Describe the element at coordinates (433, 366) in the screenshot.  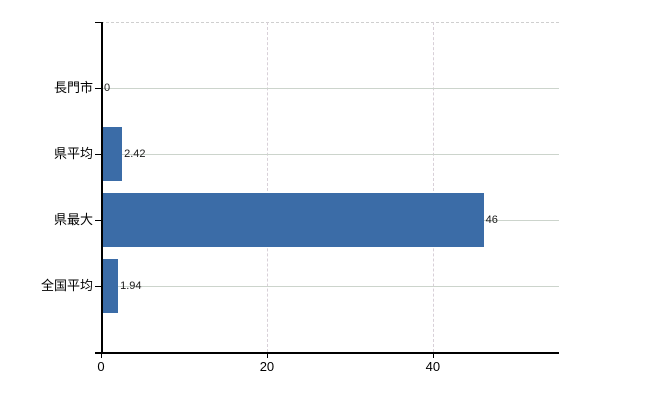
I see `x-tick-label: 40` at that location.